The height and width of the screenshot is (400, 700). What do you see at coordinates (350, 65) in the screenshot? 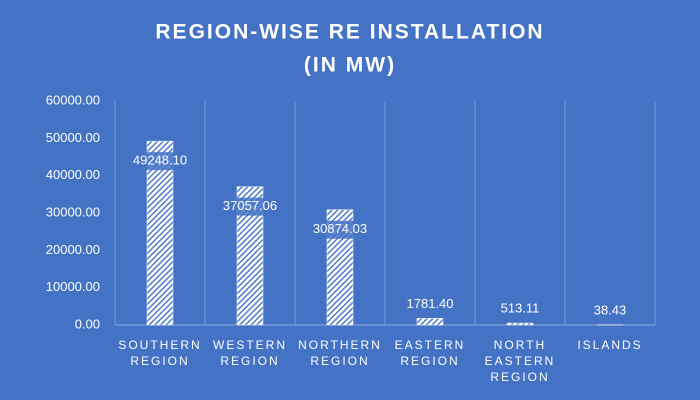
I see `chart-title: (IN MW)` at bounding box center [350, 65].